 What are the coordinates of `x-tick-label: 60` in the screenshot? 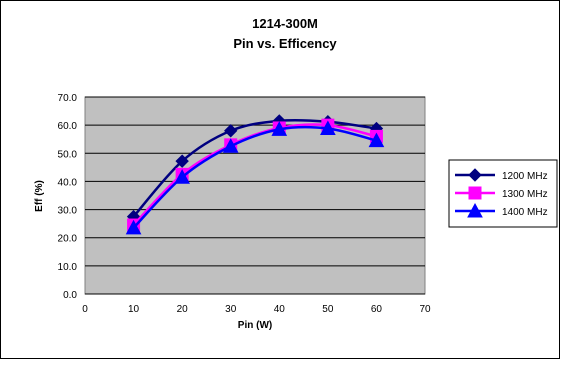 It's located at (377, 309).